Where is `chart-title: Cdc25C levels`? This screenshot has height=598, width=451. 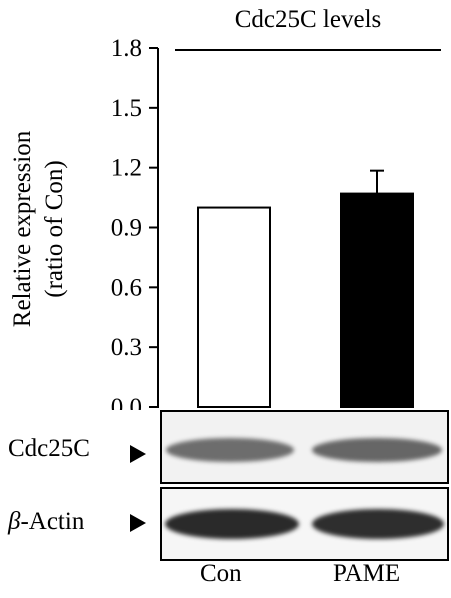 chart-title: Cdc25C levels is located at coordinates (308, 19).